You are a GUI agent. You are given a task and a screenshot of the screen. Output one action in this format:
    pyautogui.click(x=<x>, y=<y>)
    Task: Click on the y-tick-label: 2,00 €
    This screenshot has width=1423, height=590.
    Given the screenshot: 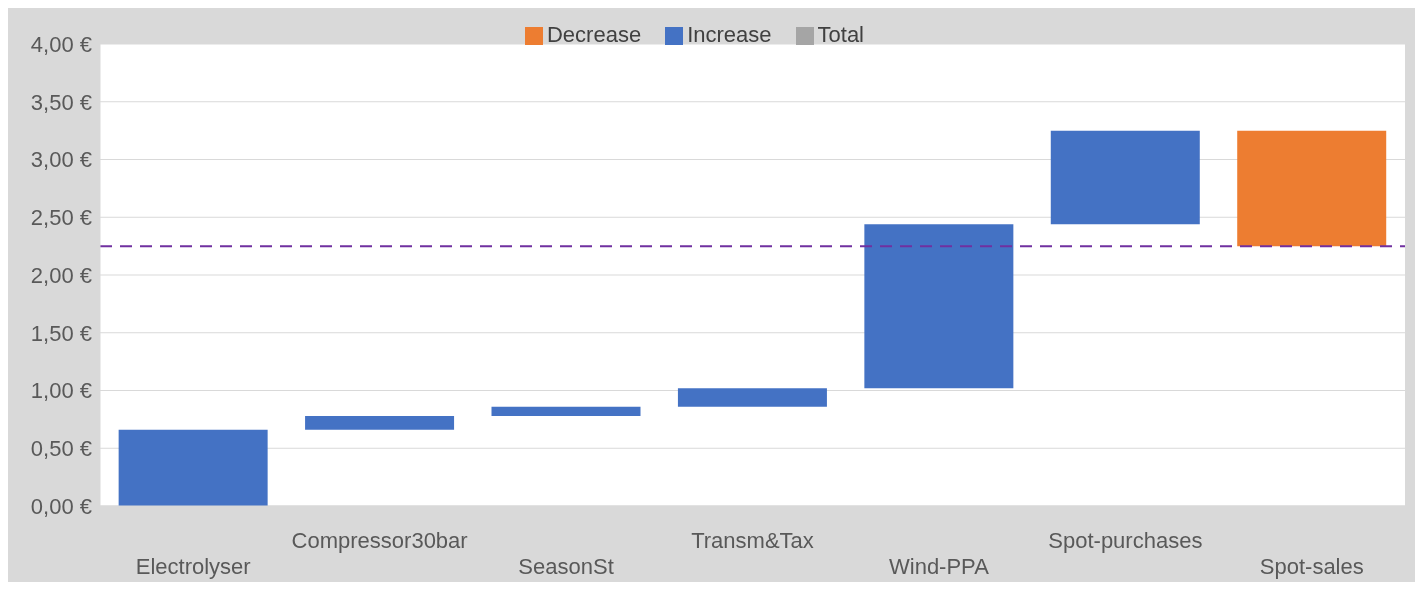 What is the action you would take?
    pyautogui.click(x=61, y=275)
    